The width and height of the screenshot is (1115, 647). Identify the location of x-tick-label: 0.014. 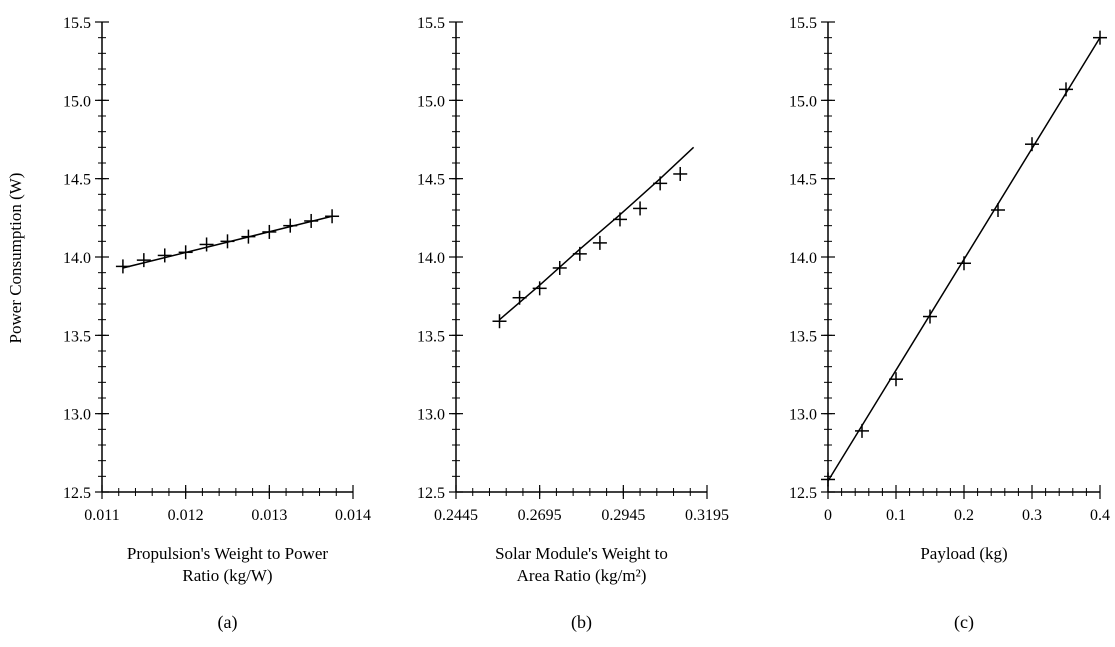
(353, 515).